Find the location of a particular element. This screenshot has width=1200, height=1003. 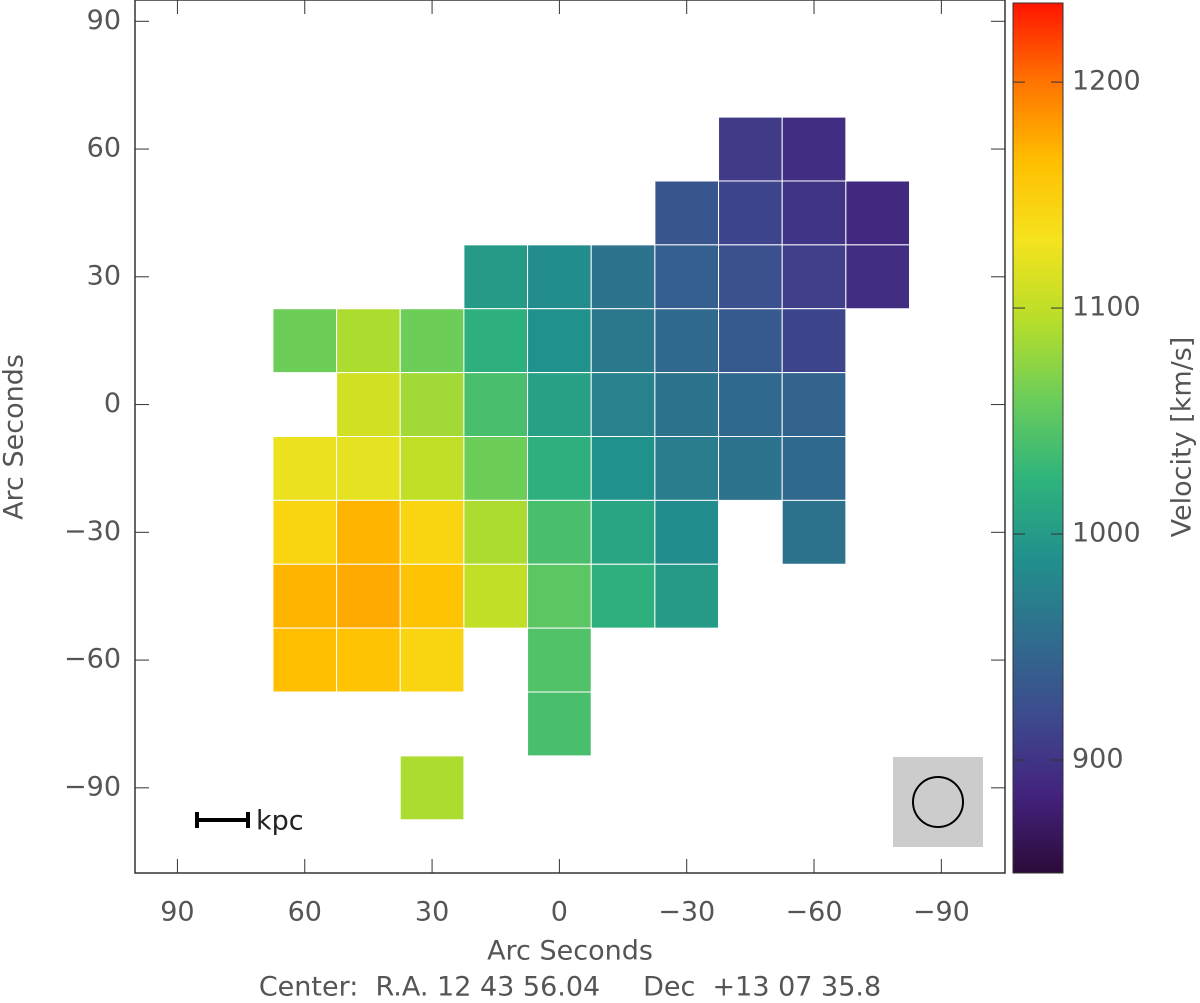

colorbar-tick-label: 900 is located at coordinates (1098, 759).